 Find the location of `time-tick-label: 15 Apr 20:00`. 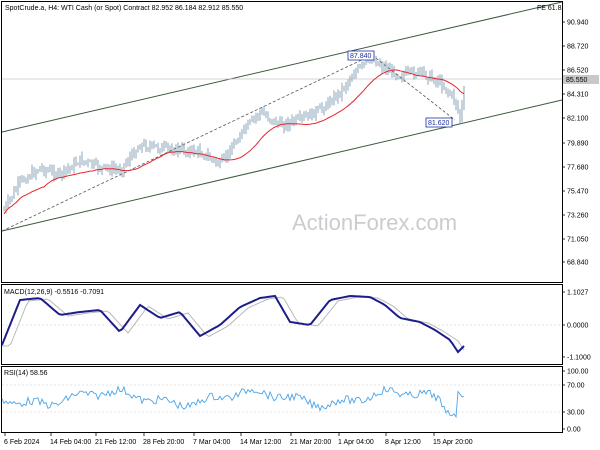

time-tick-label: 15 Apr 20:00 is located at coordinates (453, 442).